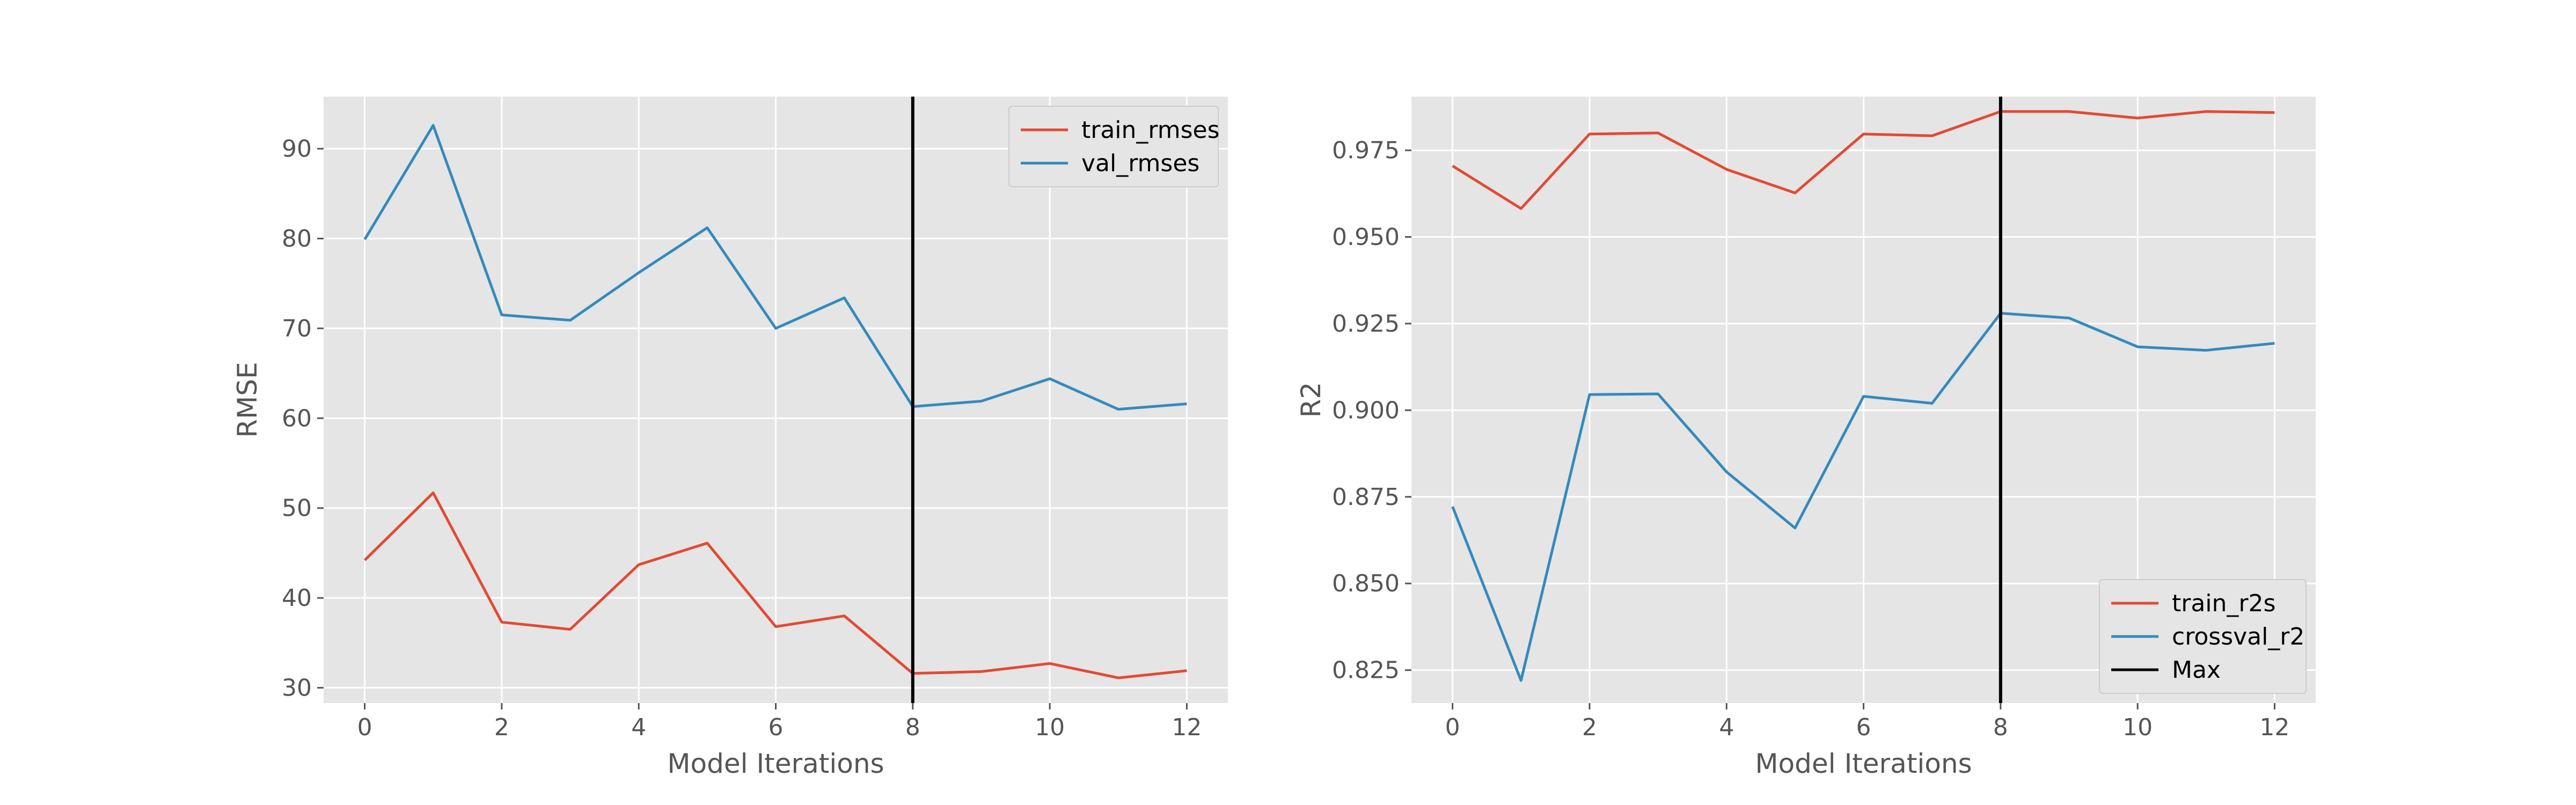 The height and width of the screenshot is (805, 2576). I want to click on y-tick-label: 30, so click(297, 688).